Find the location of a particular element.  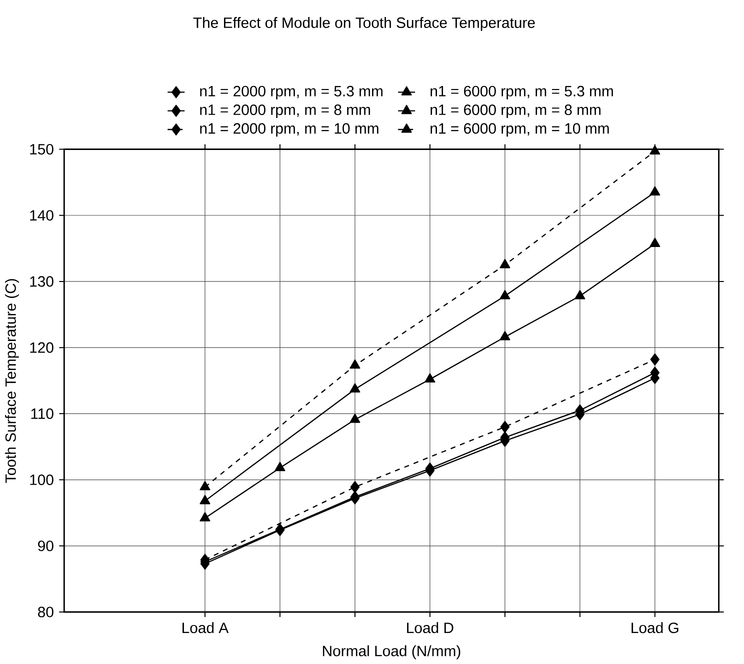

chart-title: The Effect of Module on Tooth Surface Temperature is located at coordinates (364, 23).